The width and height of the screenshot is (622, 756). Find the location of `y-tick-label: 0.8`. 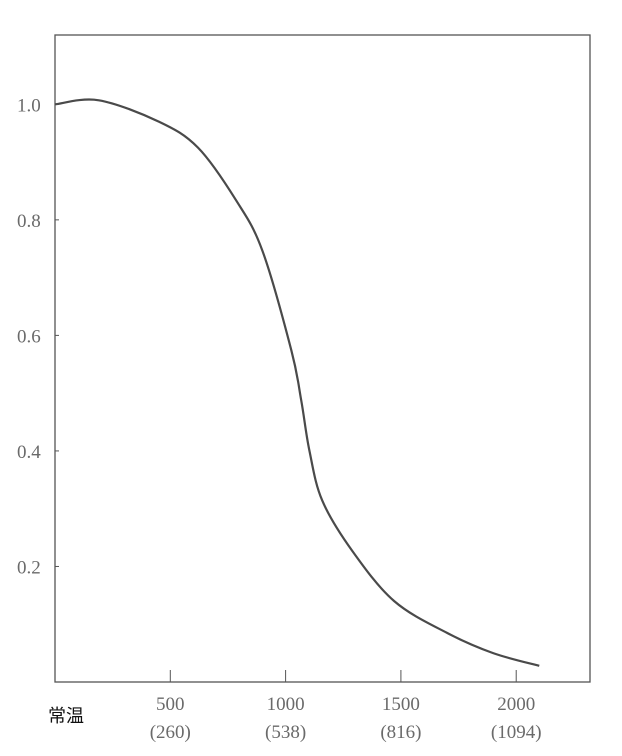

y-tick-label: 0.8 is located at coordinates (29, 221).